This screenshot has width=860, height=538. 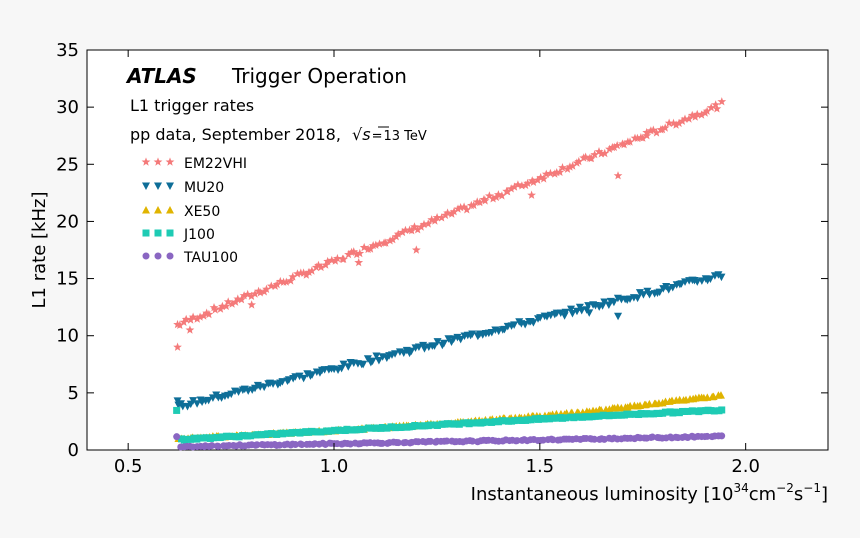 What do you see at coordinates (128, 466) in the screenshot?
I see `x-tick-label: 0.5` at bounding box center [128, 466].